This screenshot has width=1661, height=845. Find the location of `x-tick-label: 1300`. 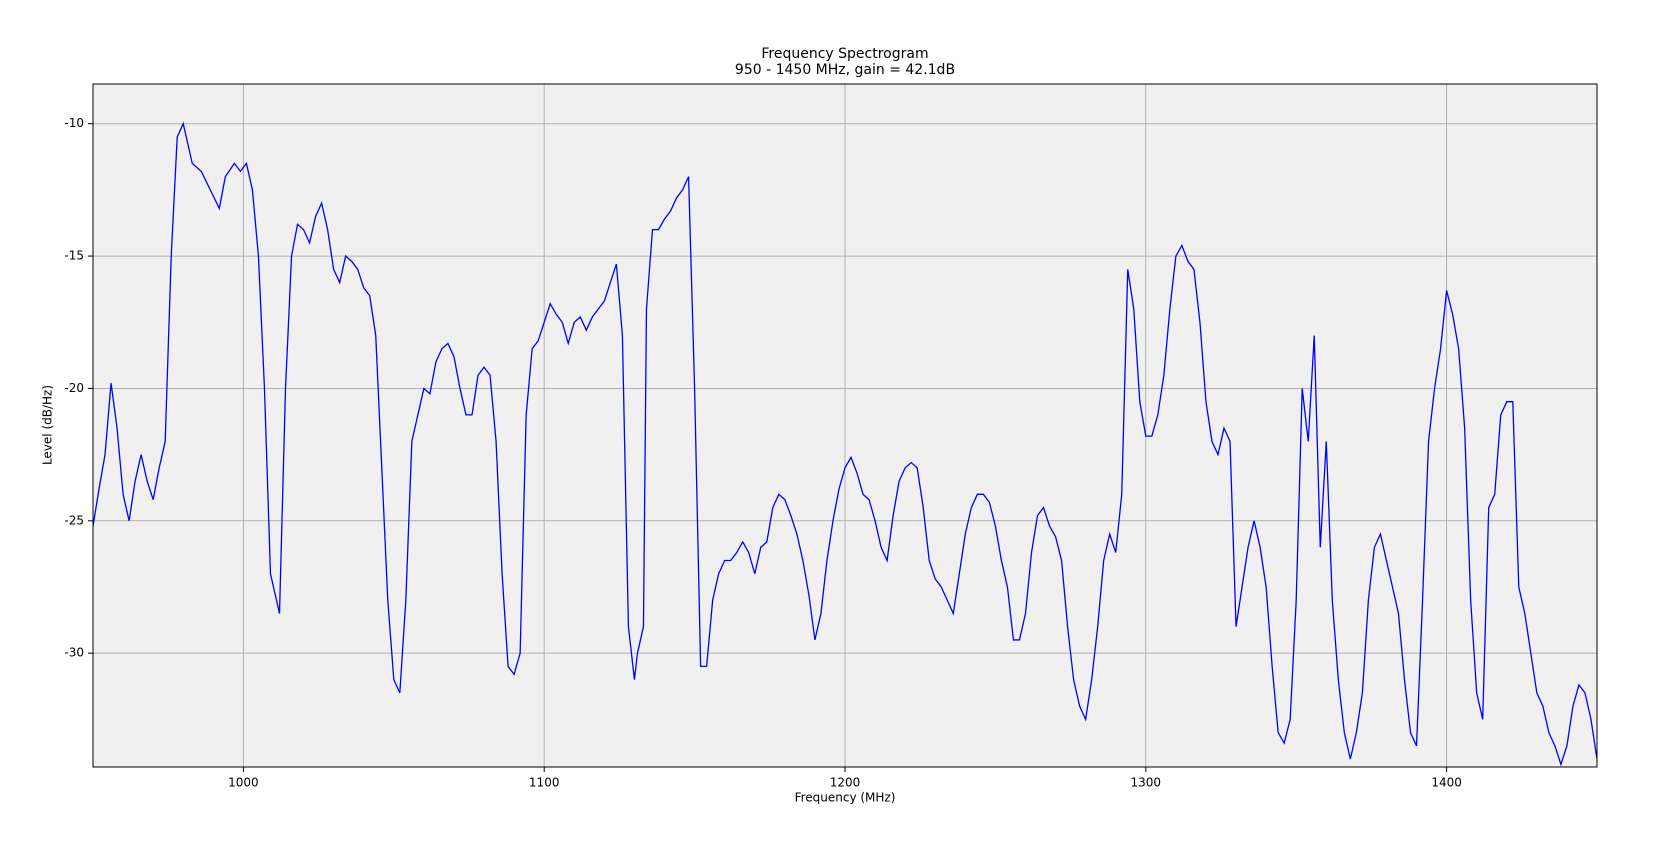

x-tick-label: 1300 is located at coordinates (1146, 783).